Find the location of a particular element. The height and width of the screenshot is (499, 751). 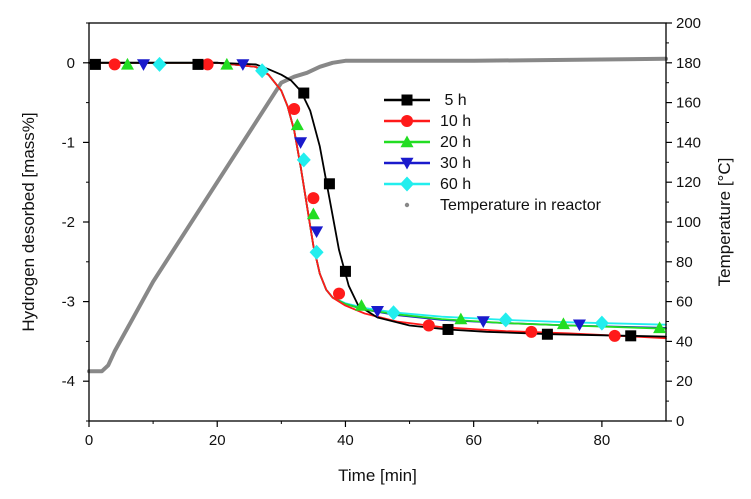

x-tick-label: 0 is located at coordinates (89, 440).